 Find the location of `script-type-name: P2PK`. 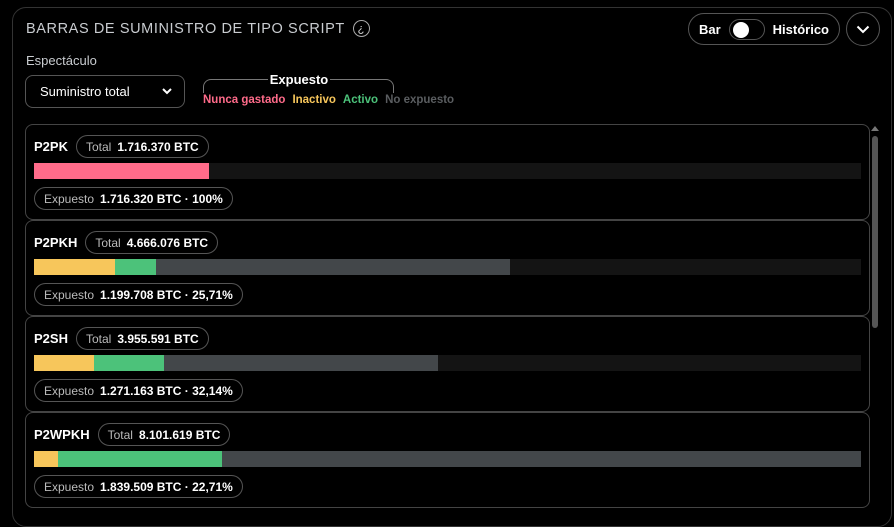

script-type-name: P2PK is located at coordinates (51, 146).